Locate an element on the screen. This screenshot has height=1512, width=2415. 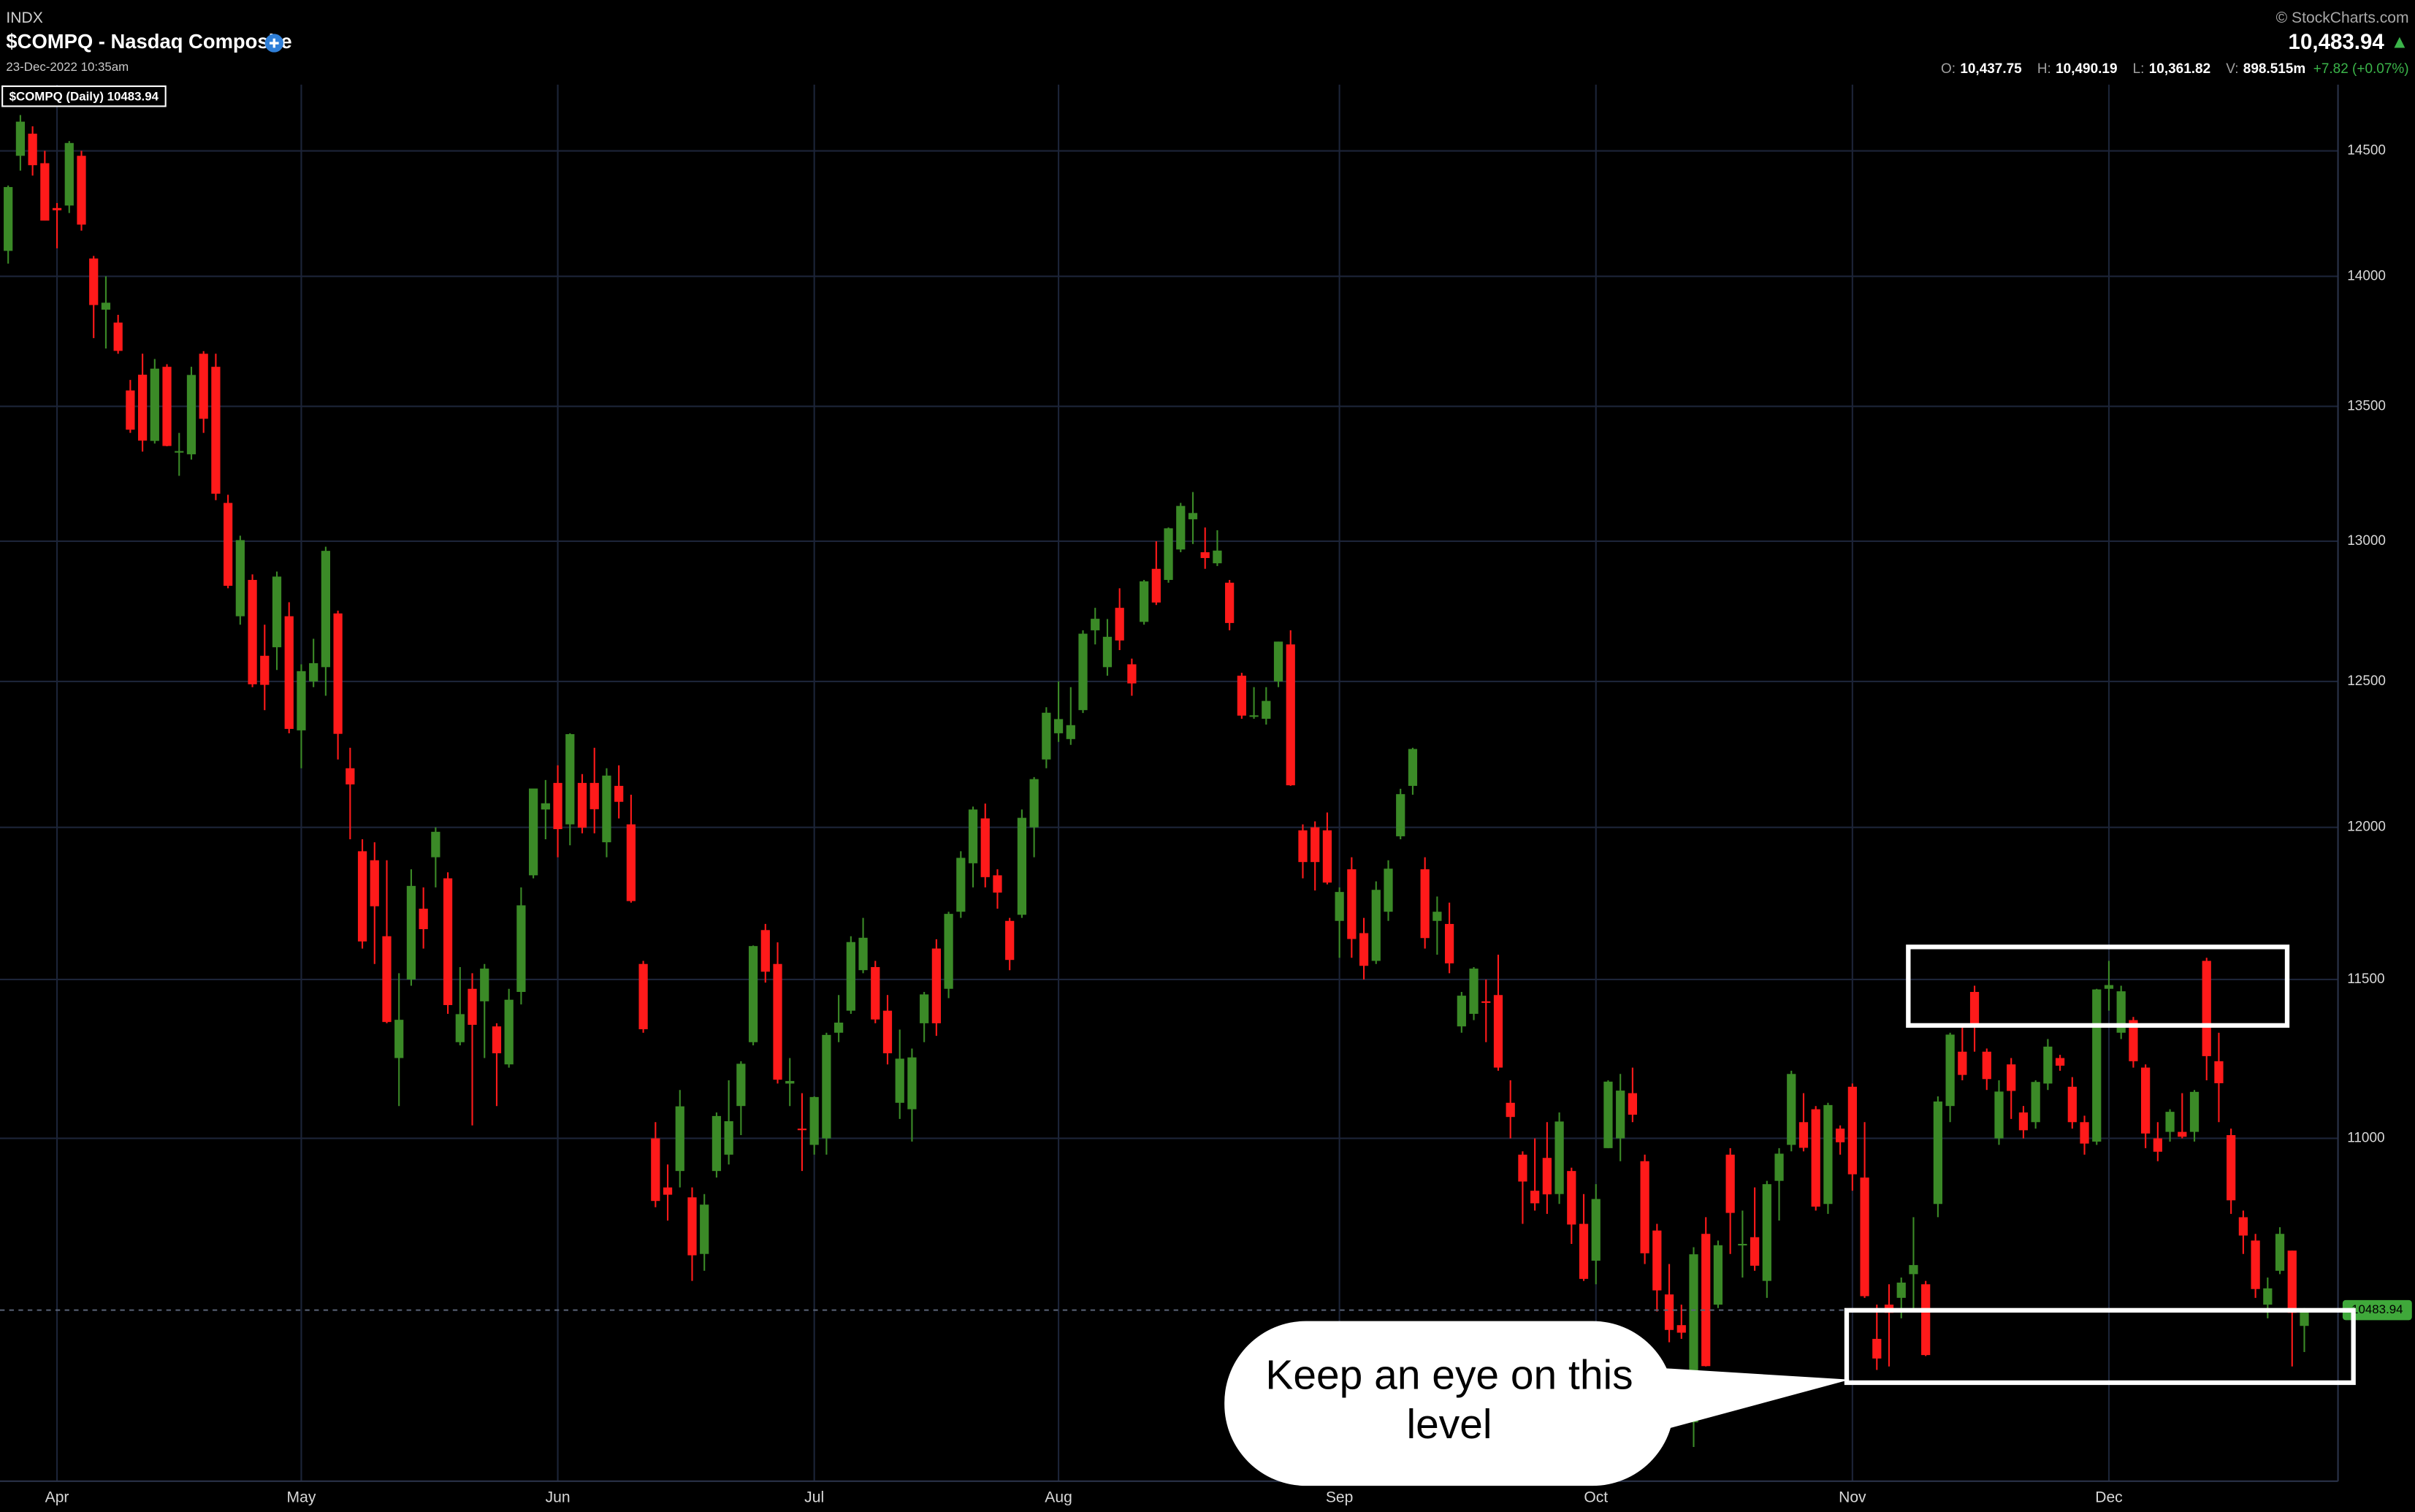
quote-label: L: is located at coordinates (2139, 69).